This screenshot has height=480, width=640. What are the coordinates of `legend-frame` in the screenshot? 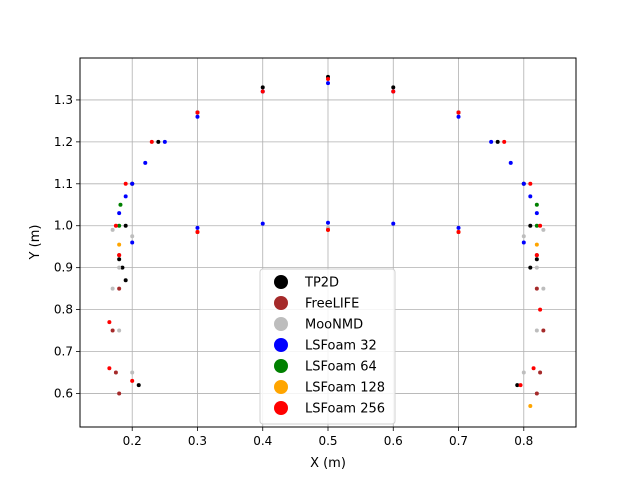 It's located at (327, 346).